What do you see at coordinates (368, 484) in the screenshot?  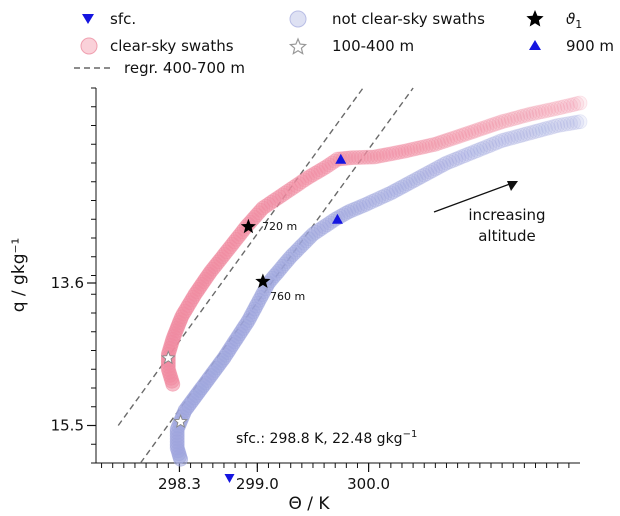 I see `x-tick-label: 300.0` at bounding box center [368, 484].